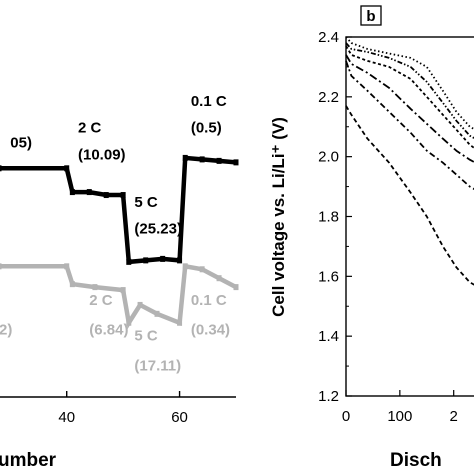  Describe the element at coordinates (6, 330) in the screenshot. I see `panel-a-annotation: 2)` at that location.